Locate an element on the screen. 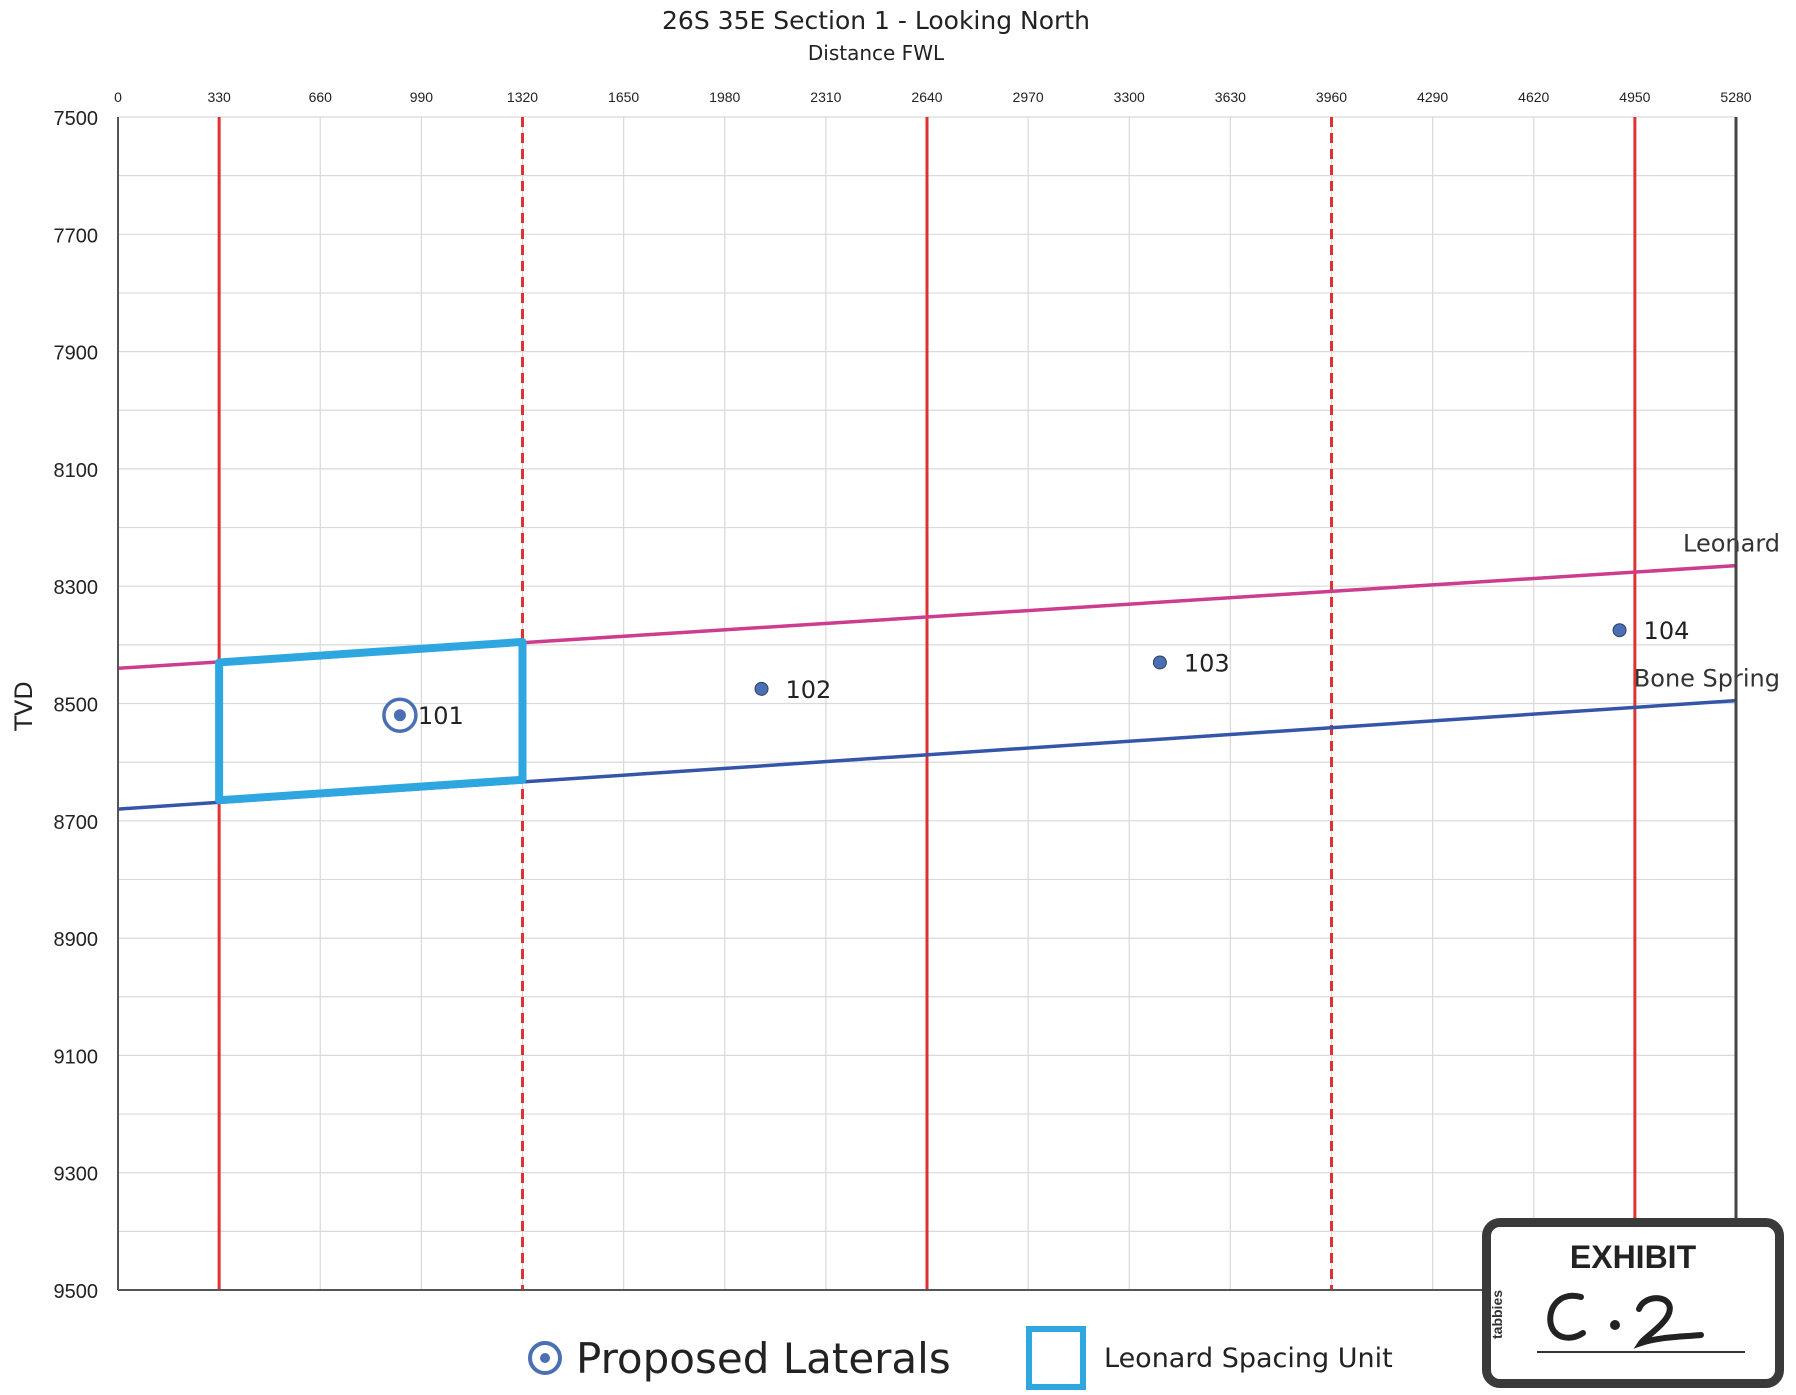 This screenshot has width=1796, height=1395. well-label: 102 is located at coordinates (809, 690).